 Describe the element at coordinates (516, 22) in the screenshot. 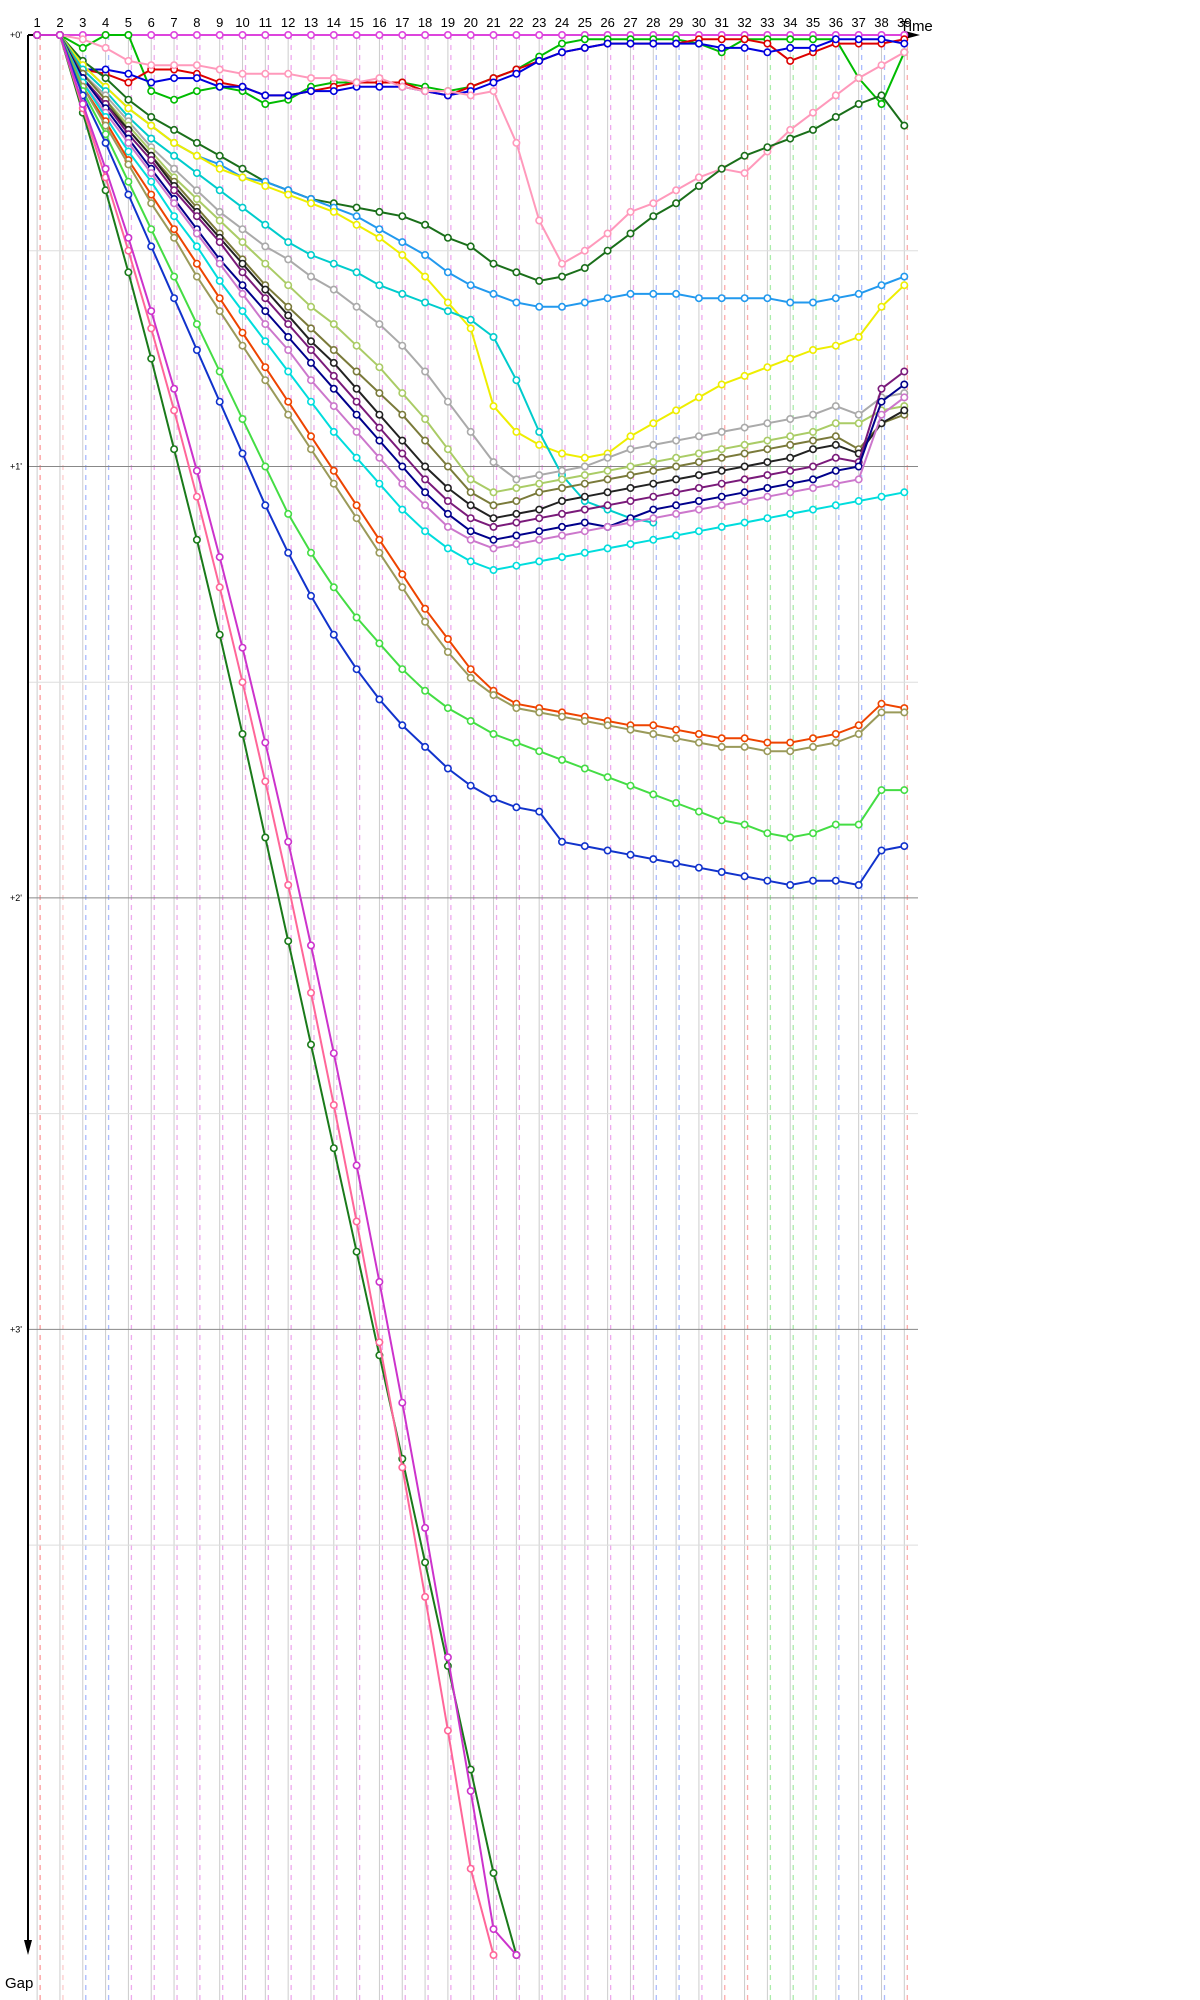

I see `x-tick-label: 22` at that location.